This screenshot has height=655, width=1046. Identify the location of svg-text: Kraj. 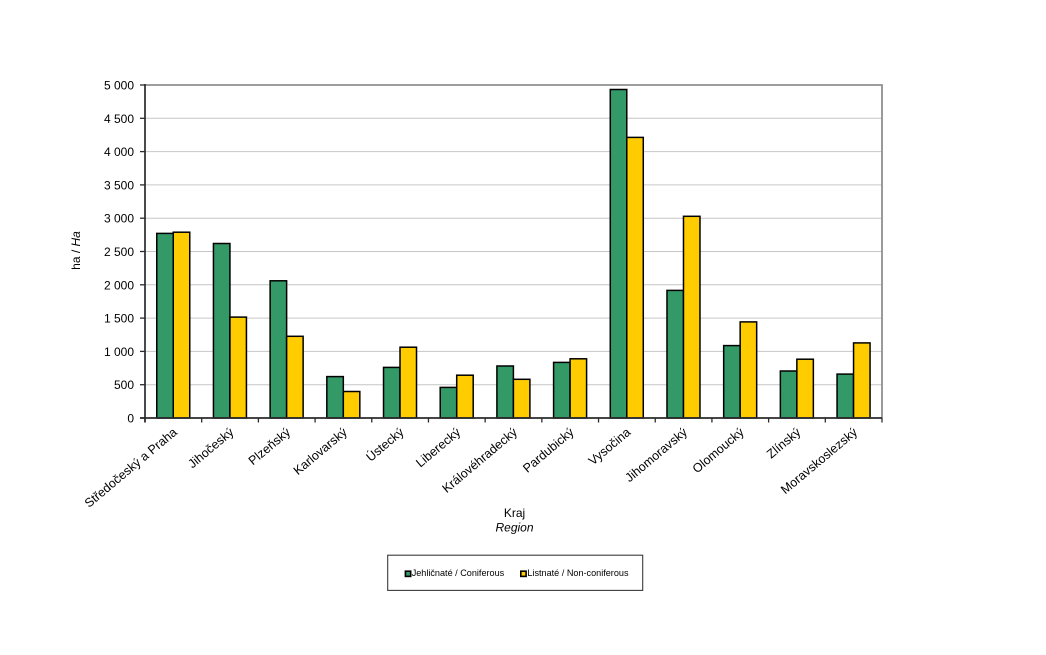
(514, 513).